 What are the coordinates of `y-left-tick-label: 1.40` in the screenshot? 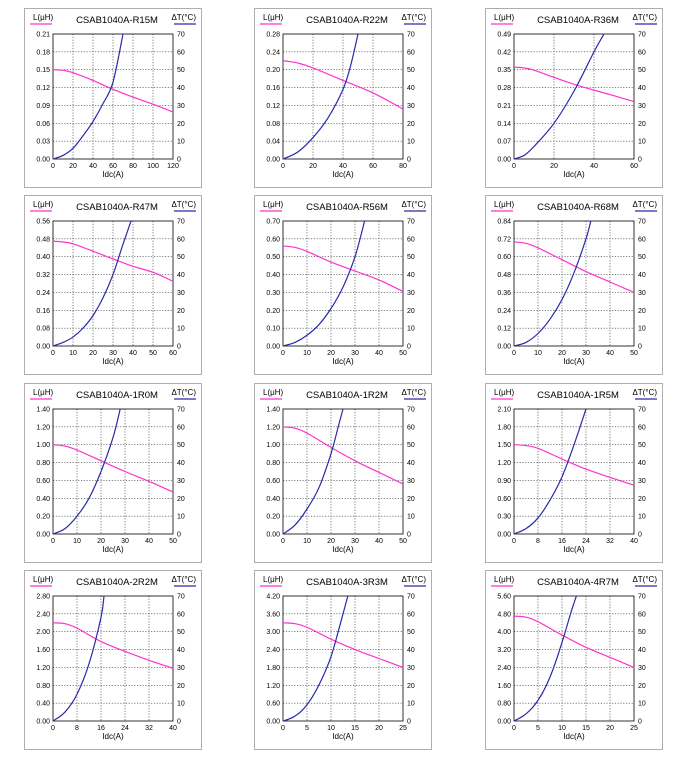 It's located at (273, 410).